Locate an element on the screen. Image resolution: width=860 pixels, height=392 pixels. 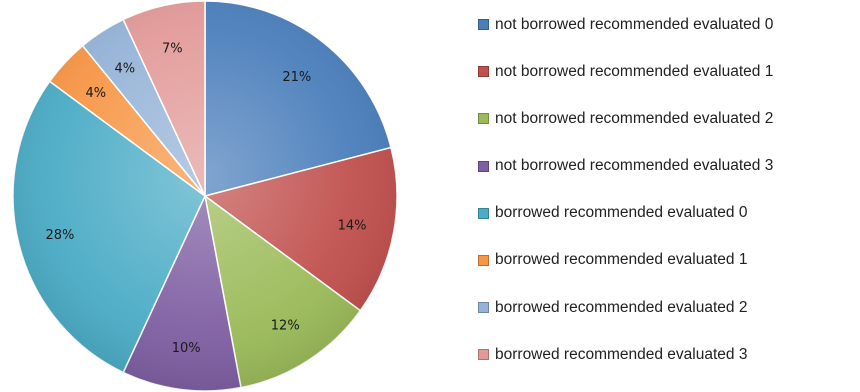
legend-label: not borrowed recommended evaluated 0 is located at coordinates (634, 24).